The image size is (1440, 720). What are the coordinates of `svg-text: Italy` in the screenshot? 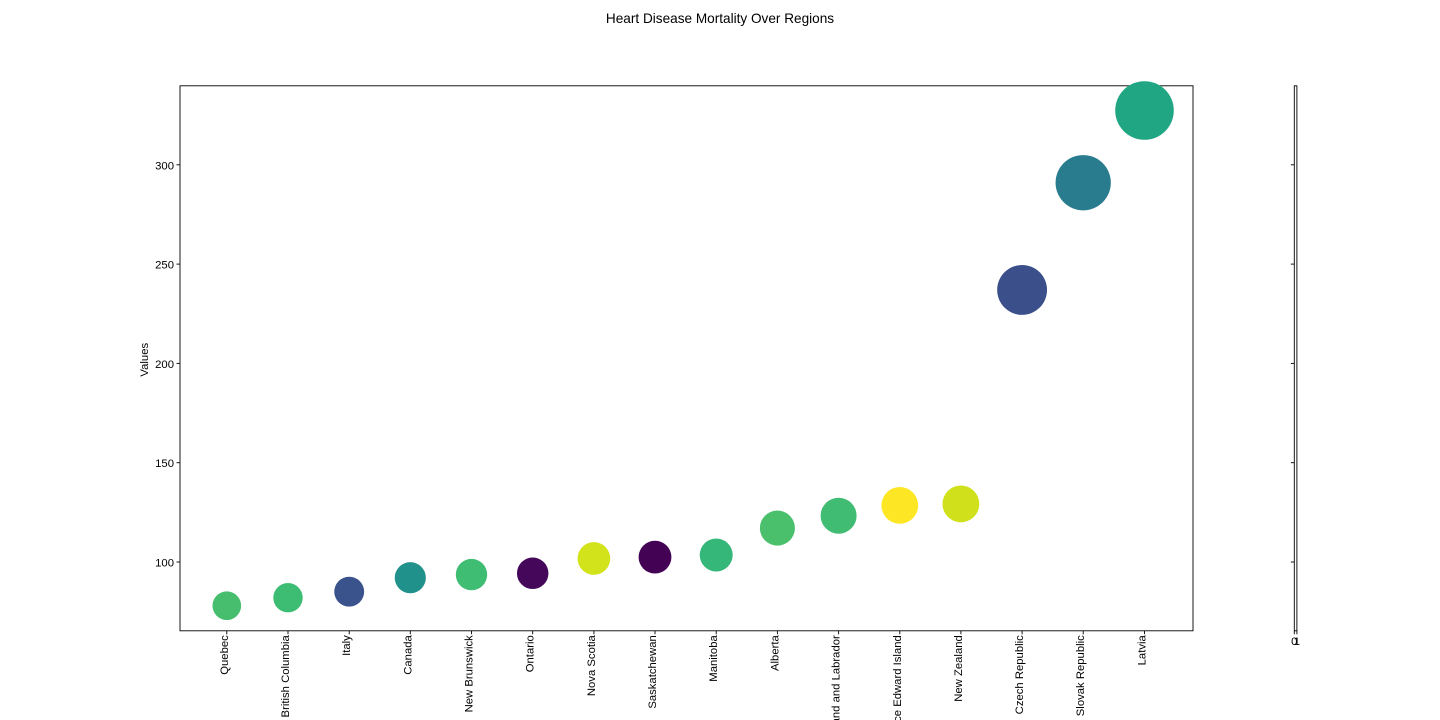 It's located at (347, 645).